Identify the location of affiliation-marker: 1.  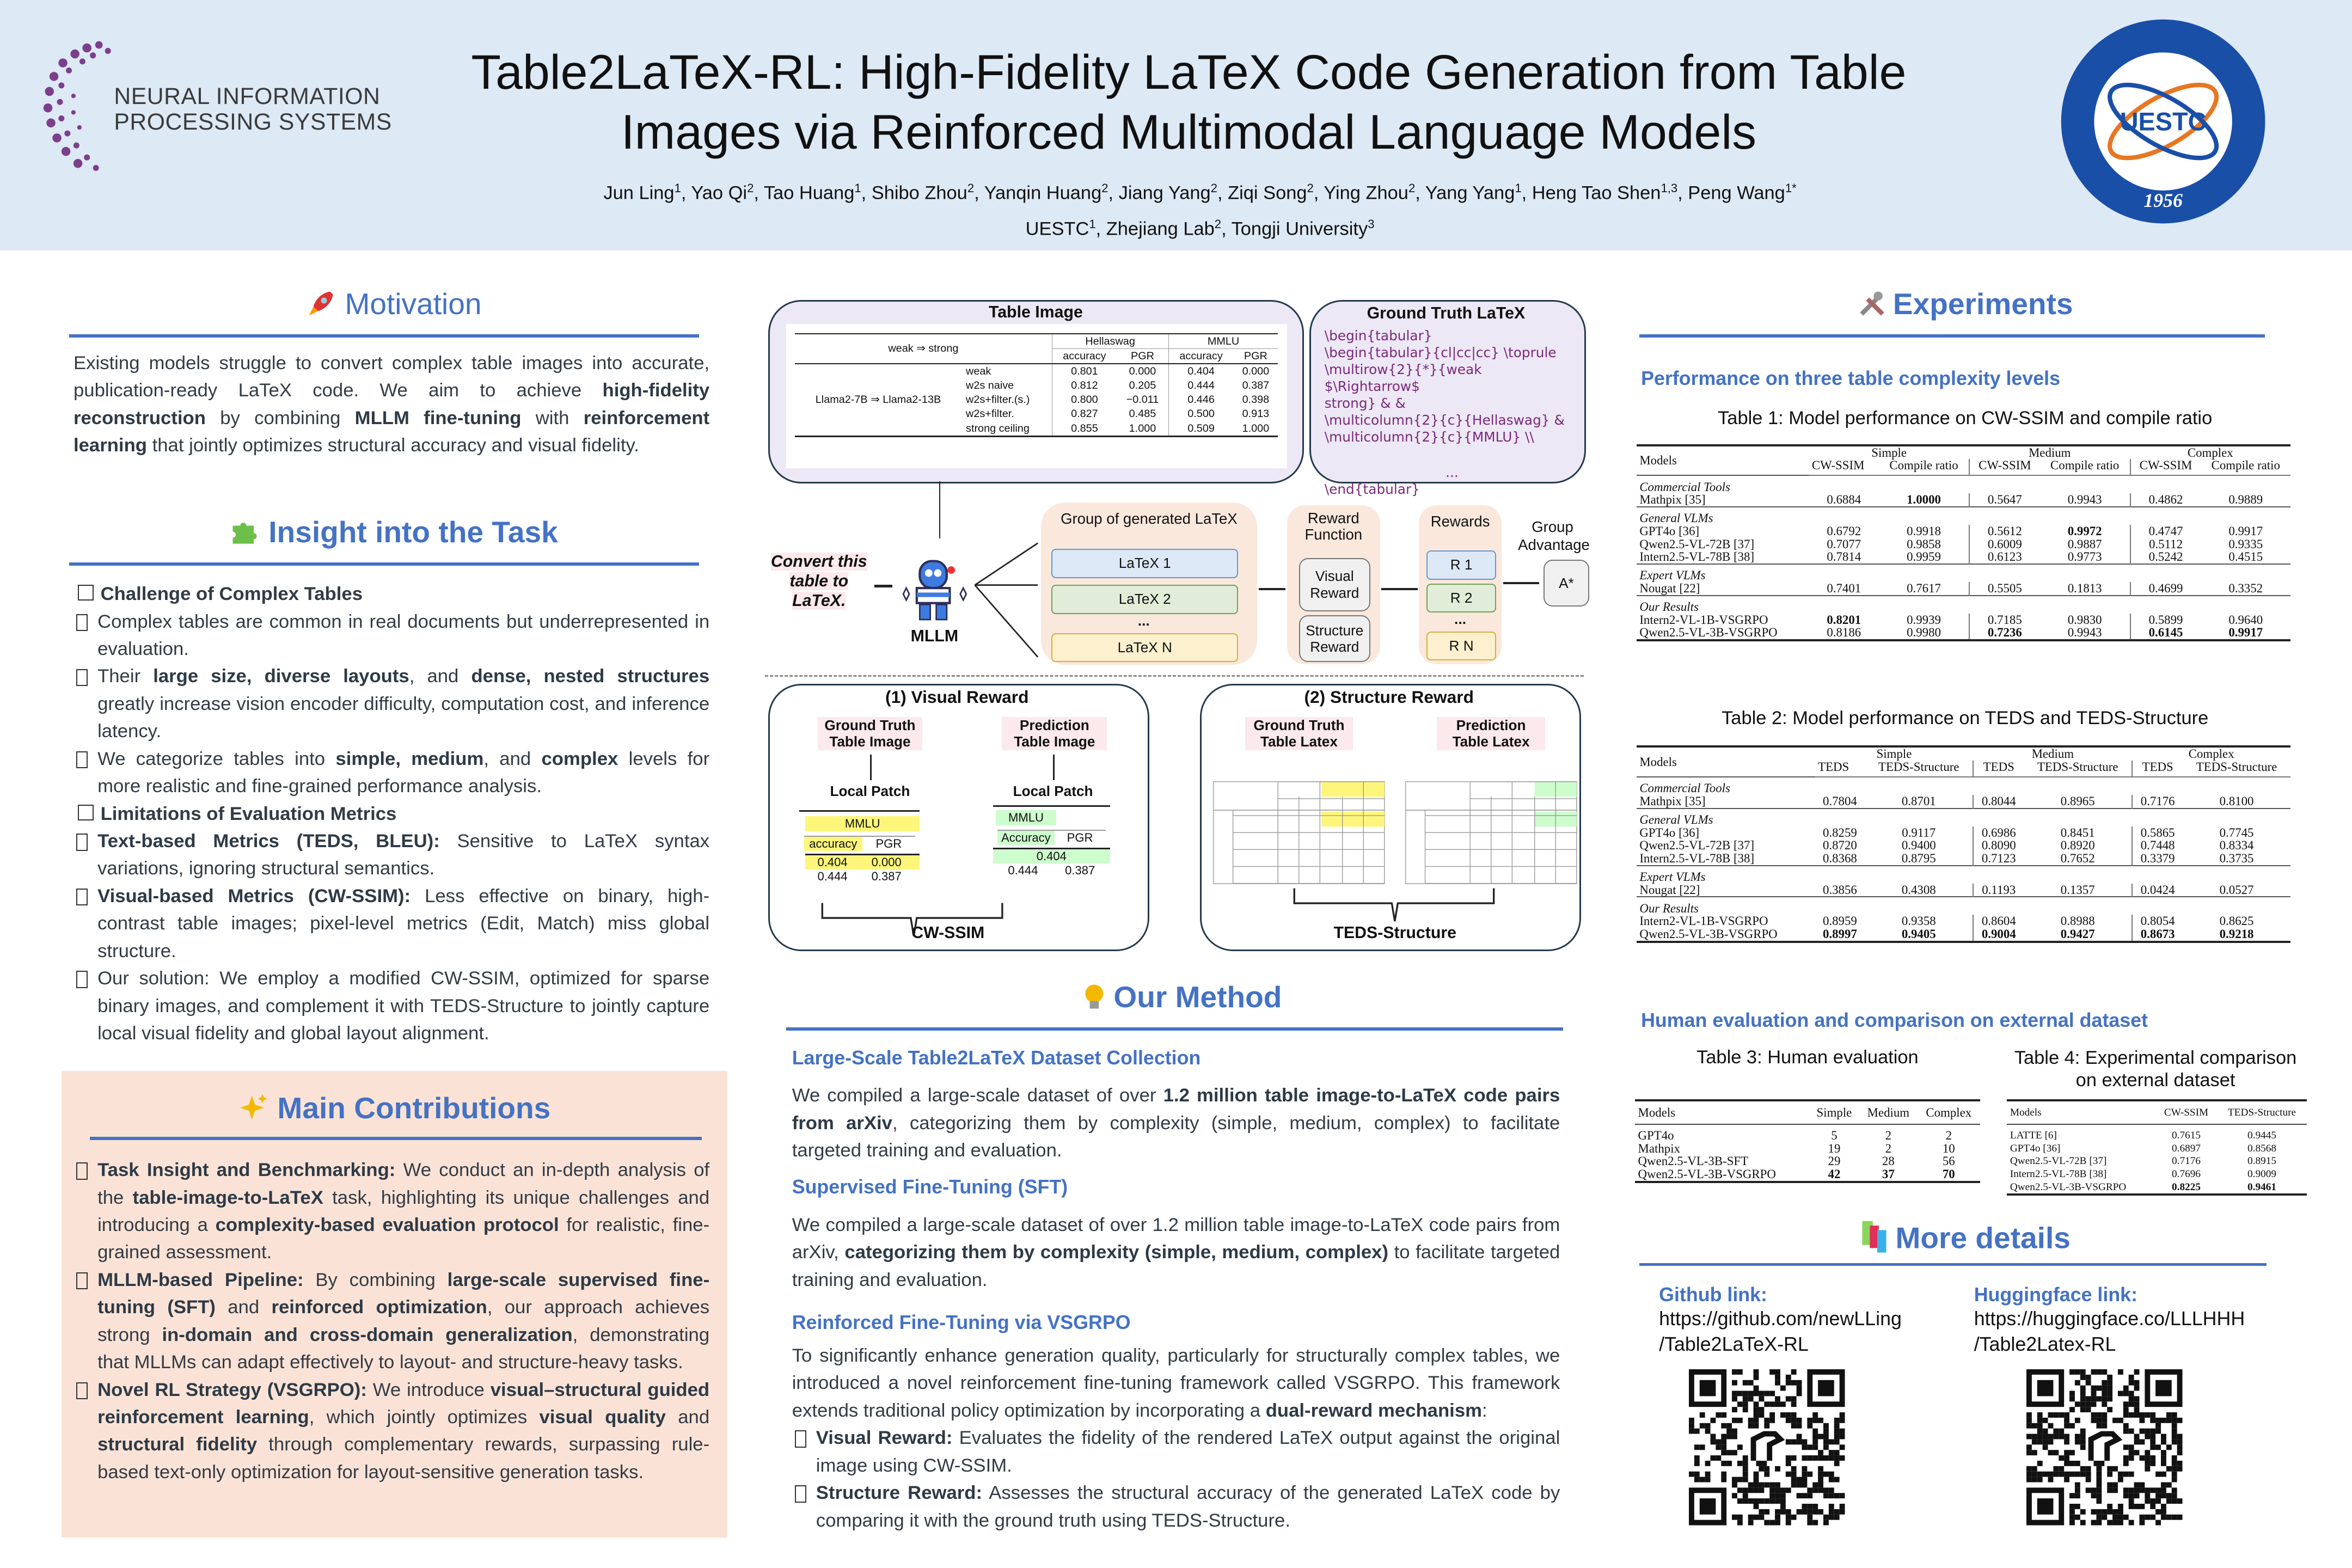
(1092, 224).